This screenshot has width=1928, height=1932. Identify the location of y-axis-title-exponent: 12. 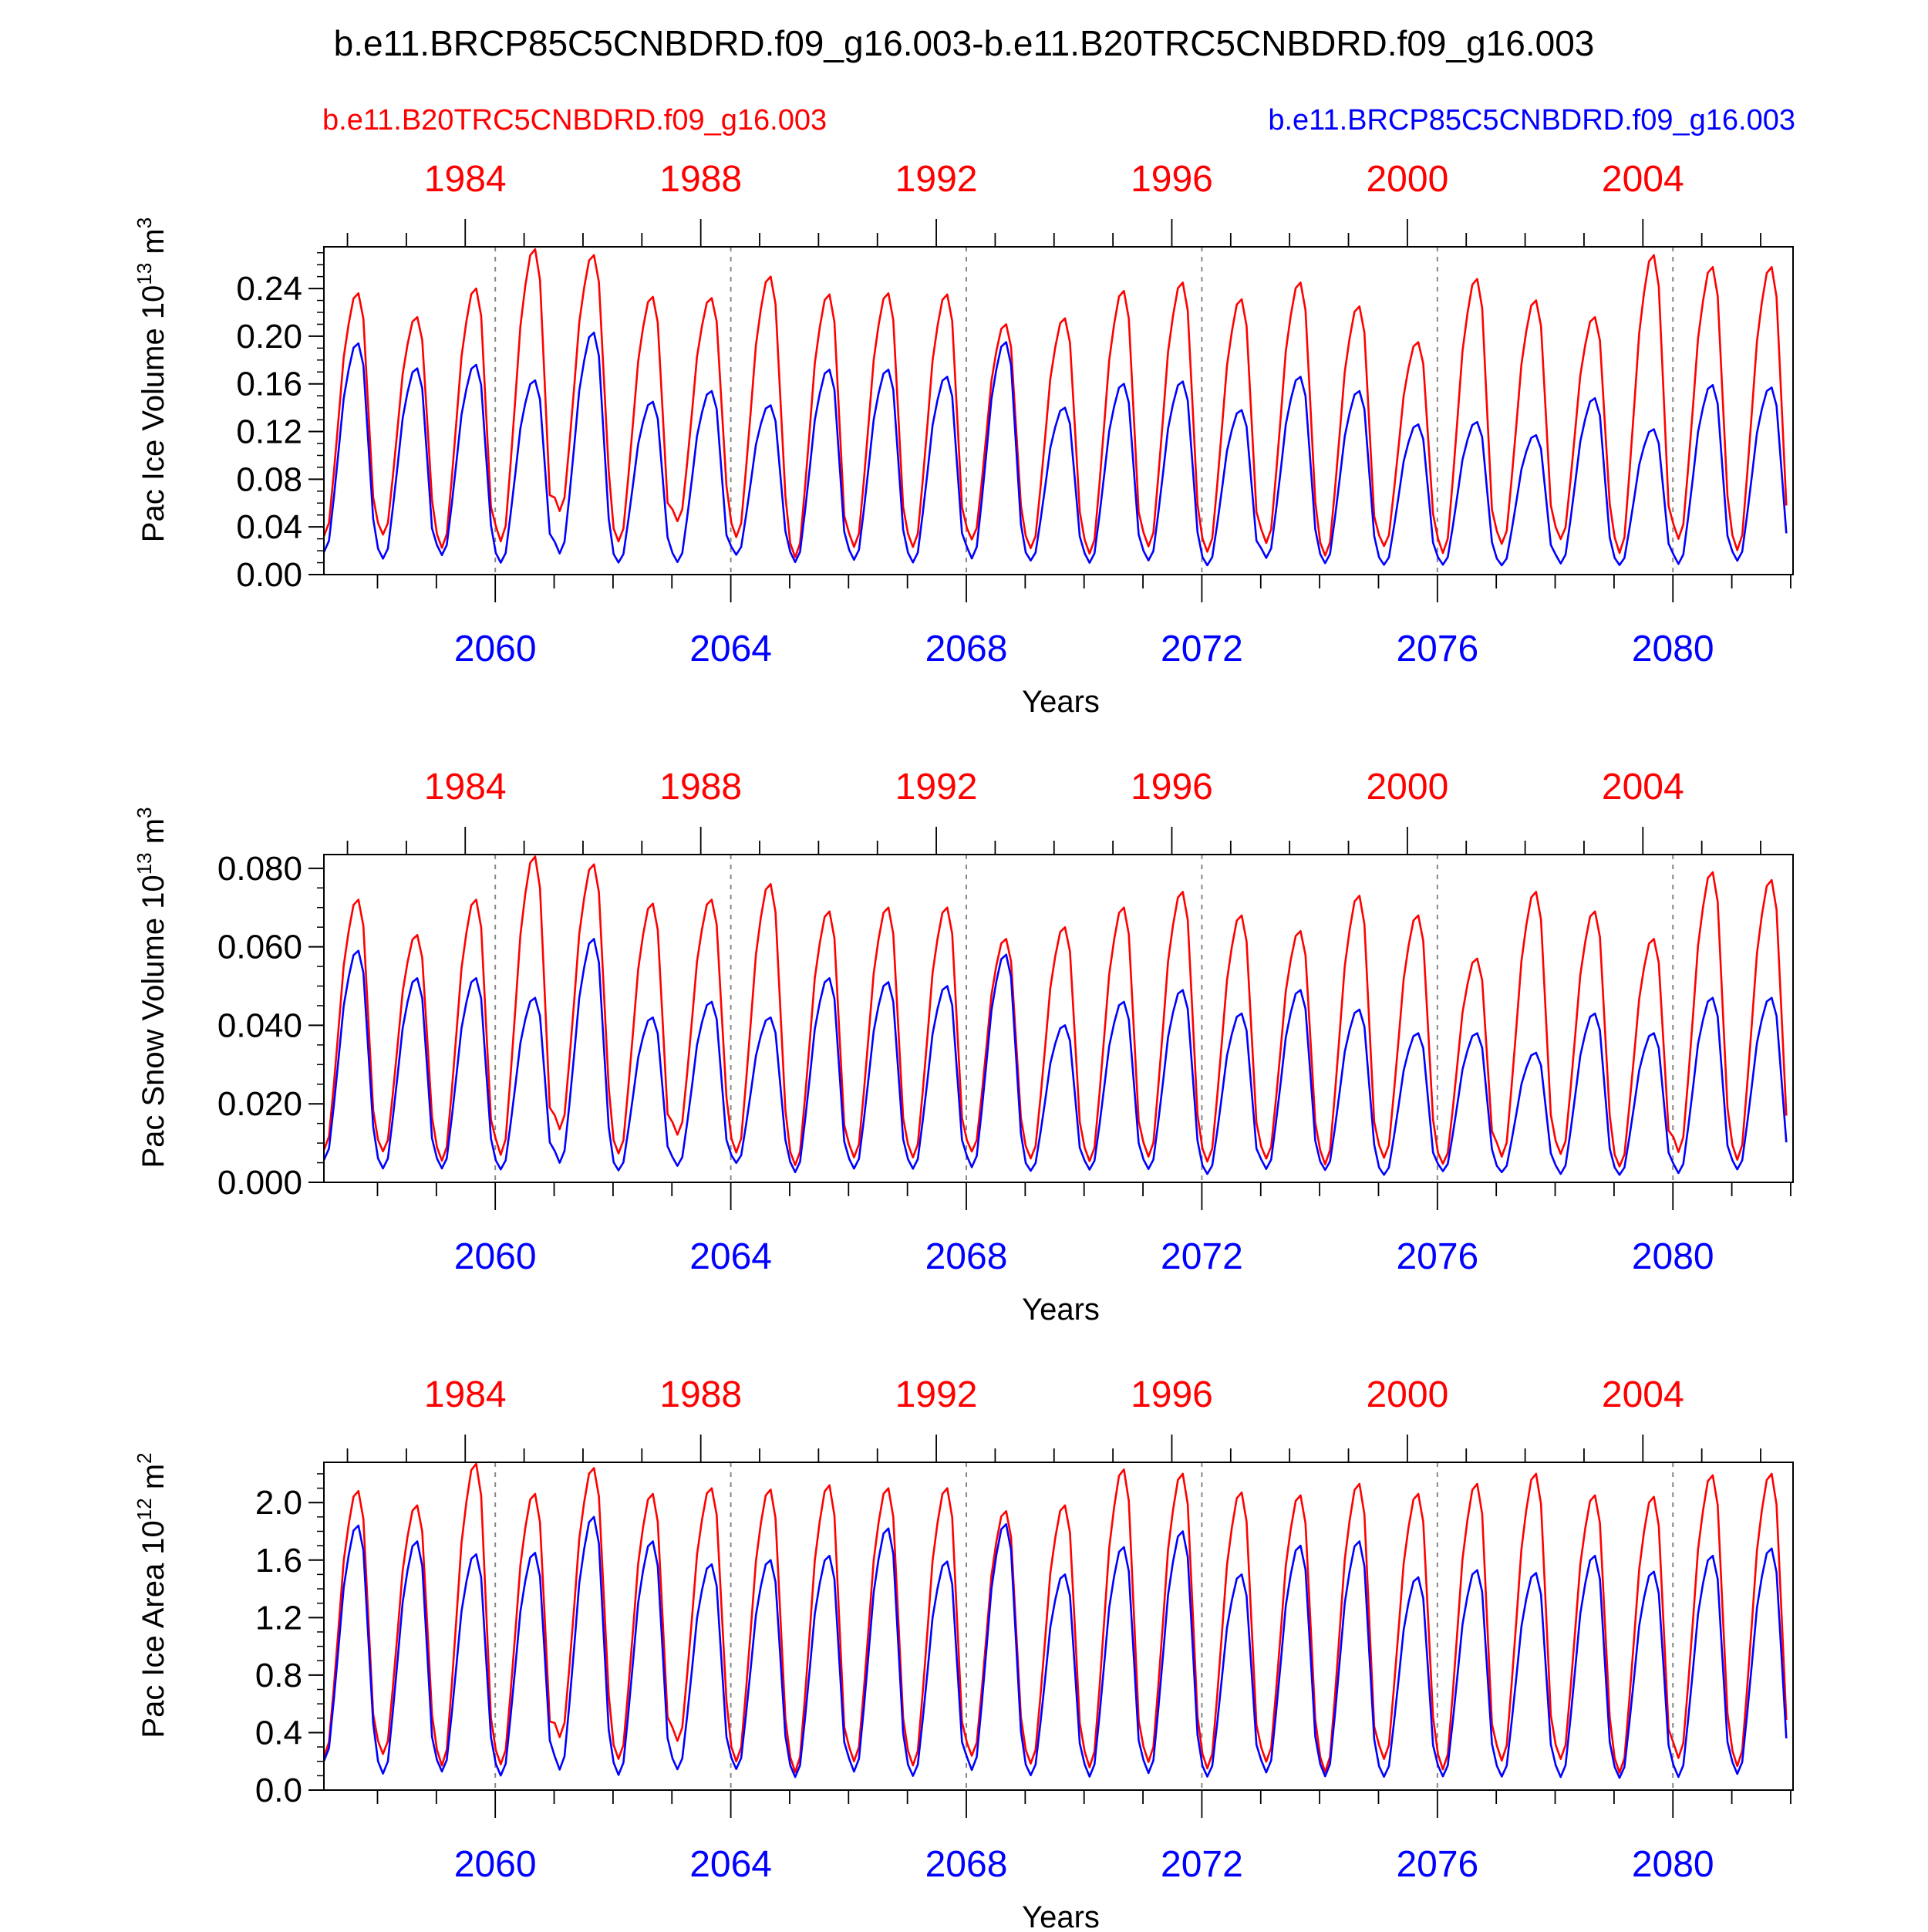
(144, 1509).